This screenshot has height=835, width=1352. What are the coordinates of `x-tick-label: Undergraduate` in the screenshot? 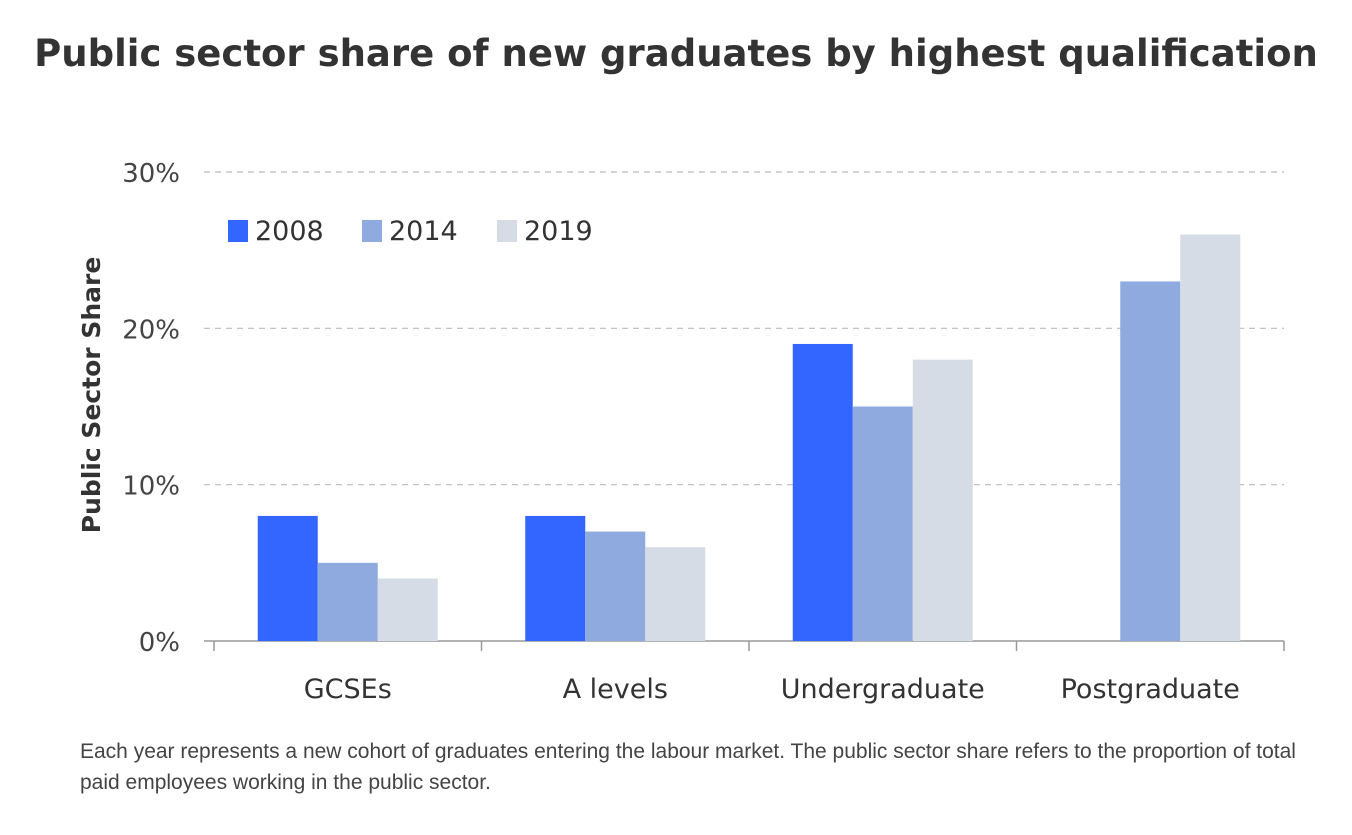 It's located at (883, 689).